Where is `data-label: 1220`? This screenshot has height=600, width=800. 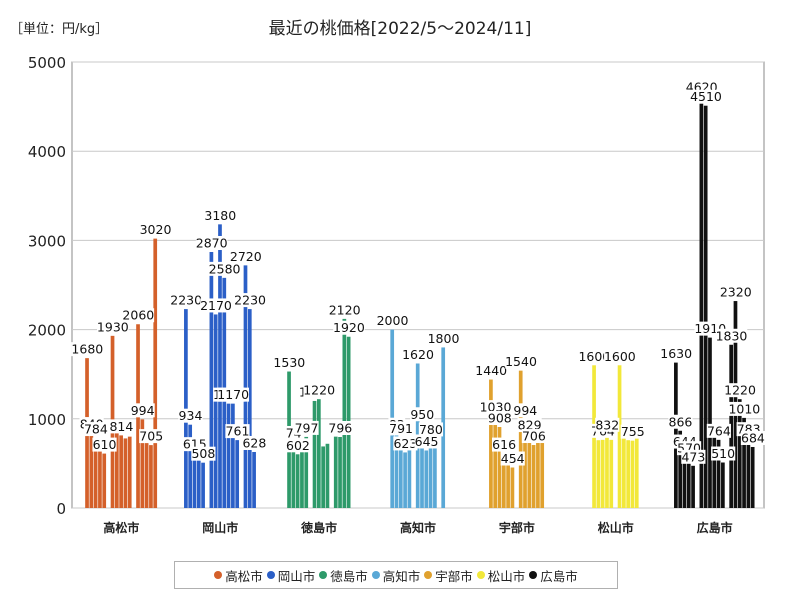
data-label: 1220 is located at coordinates (740, 390).